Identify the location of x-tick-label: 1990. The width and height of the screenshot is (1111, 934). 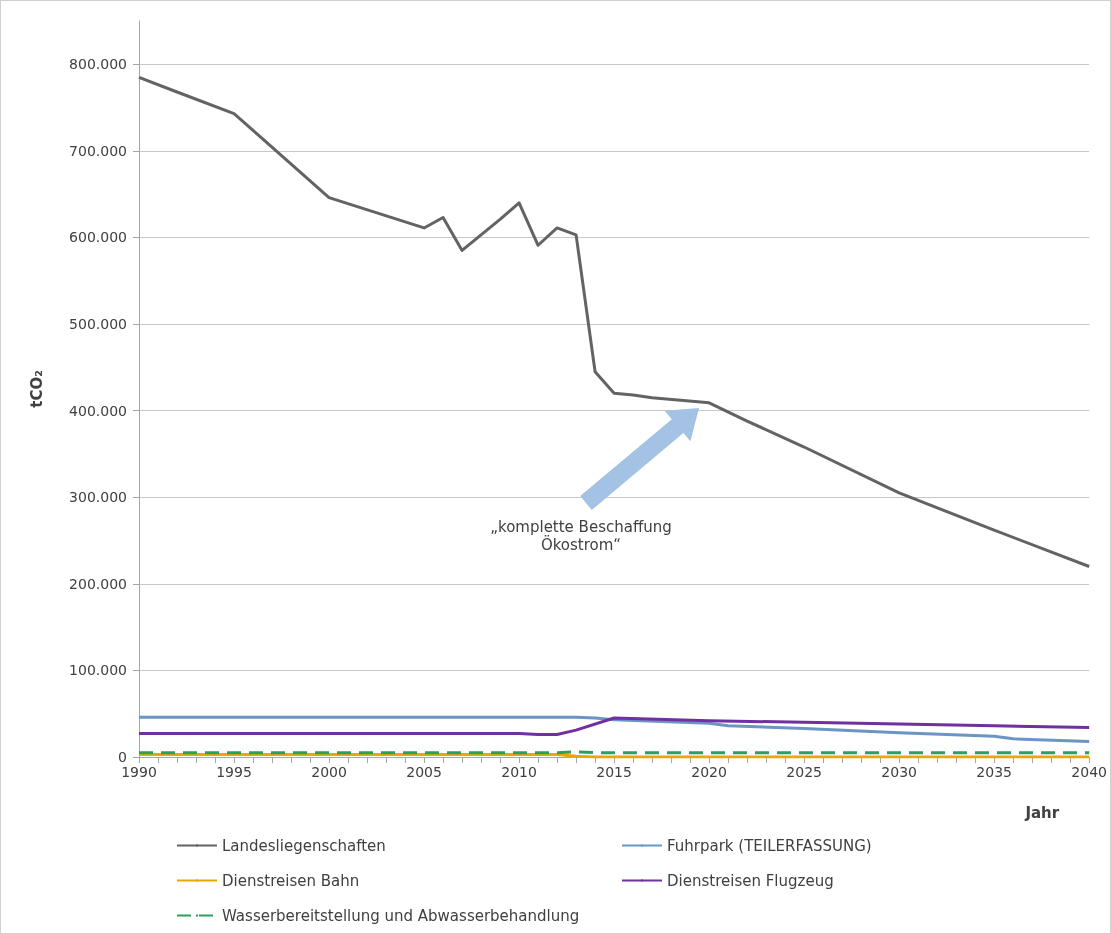
(139, 772).